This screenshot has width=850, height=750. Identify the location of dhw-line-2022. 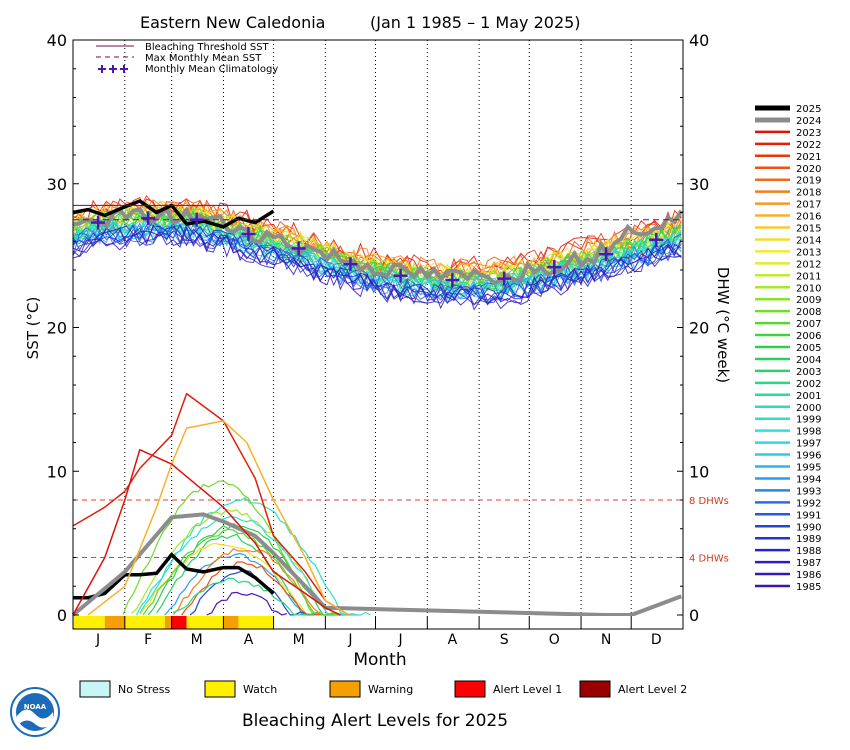
(211, 504).